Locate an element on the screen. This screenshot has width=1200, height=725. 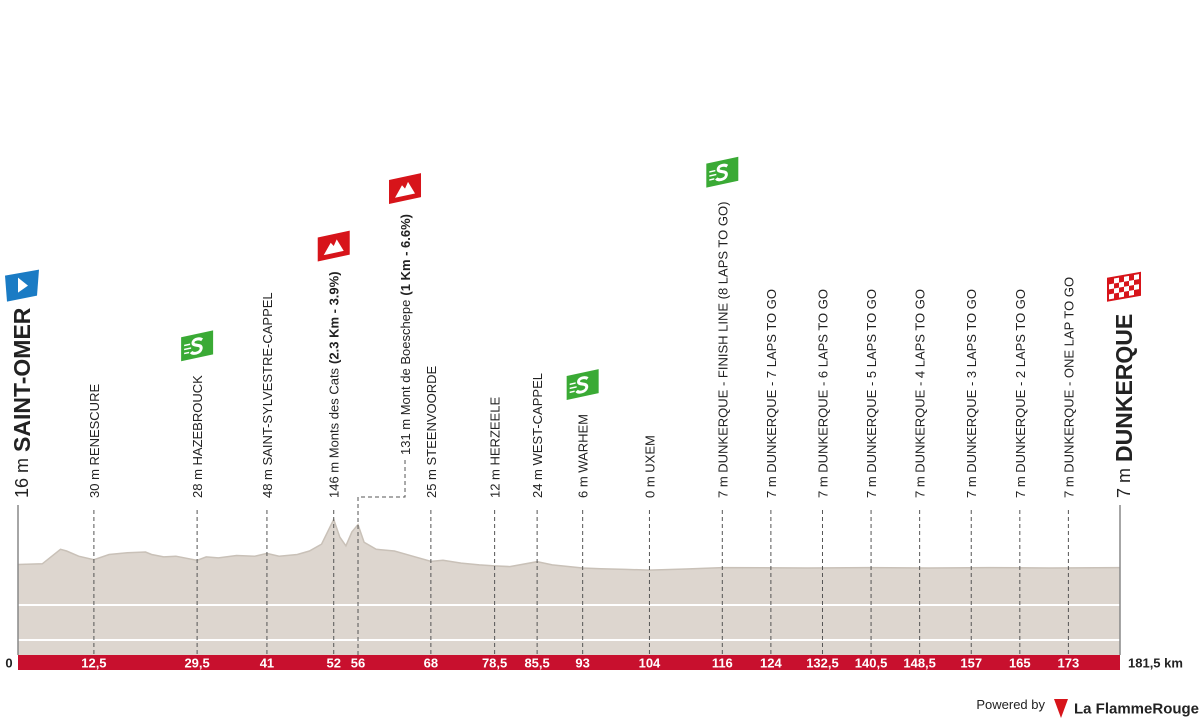
end-label: 7 m DUNKERQUE is located at coordinates (1124, 406).